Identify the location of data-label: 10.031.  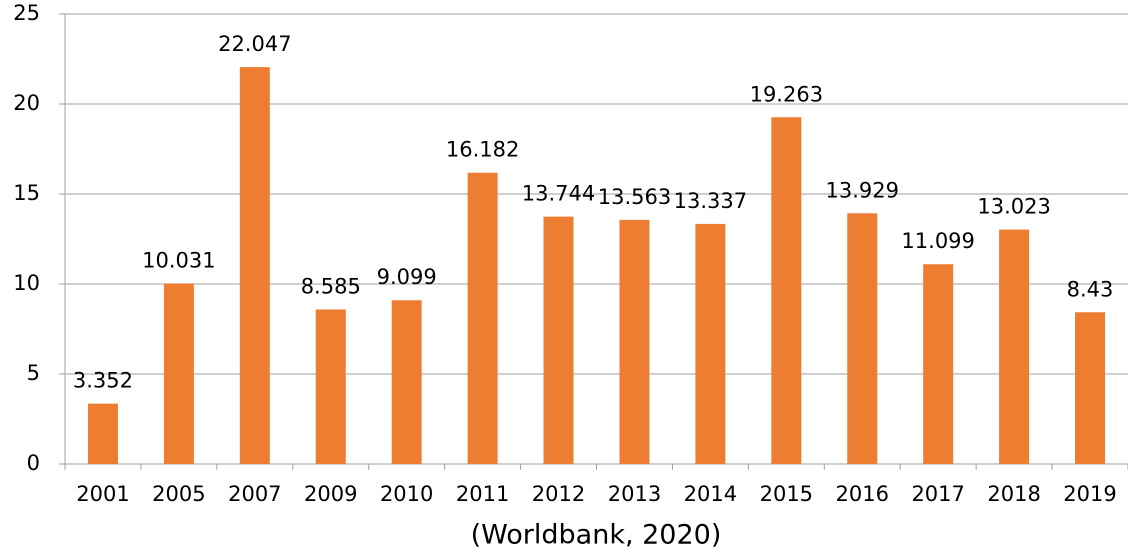
(178, 260).